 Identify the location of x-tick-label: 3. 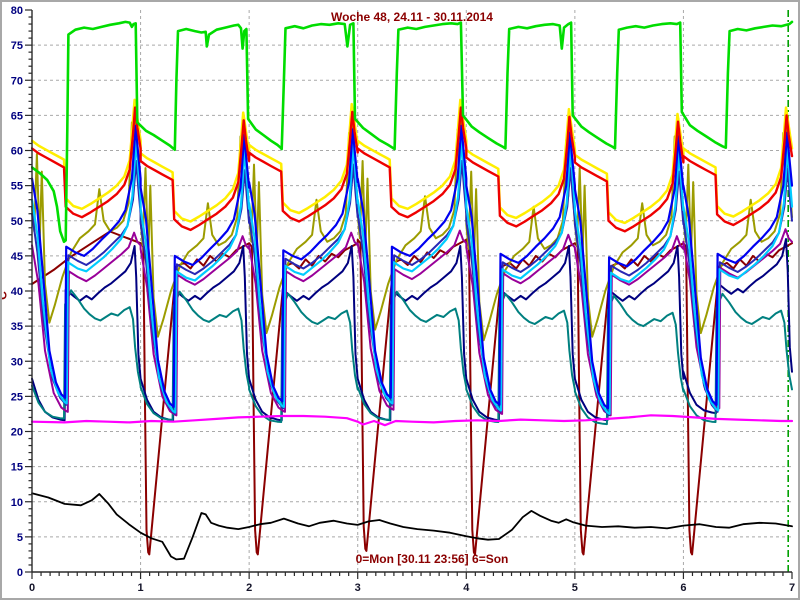
(358, 588).